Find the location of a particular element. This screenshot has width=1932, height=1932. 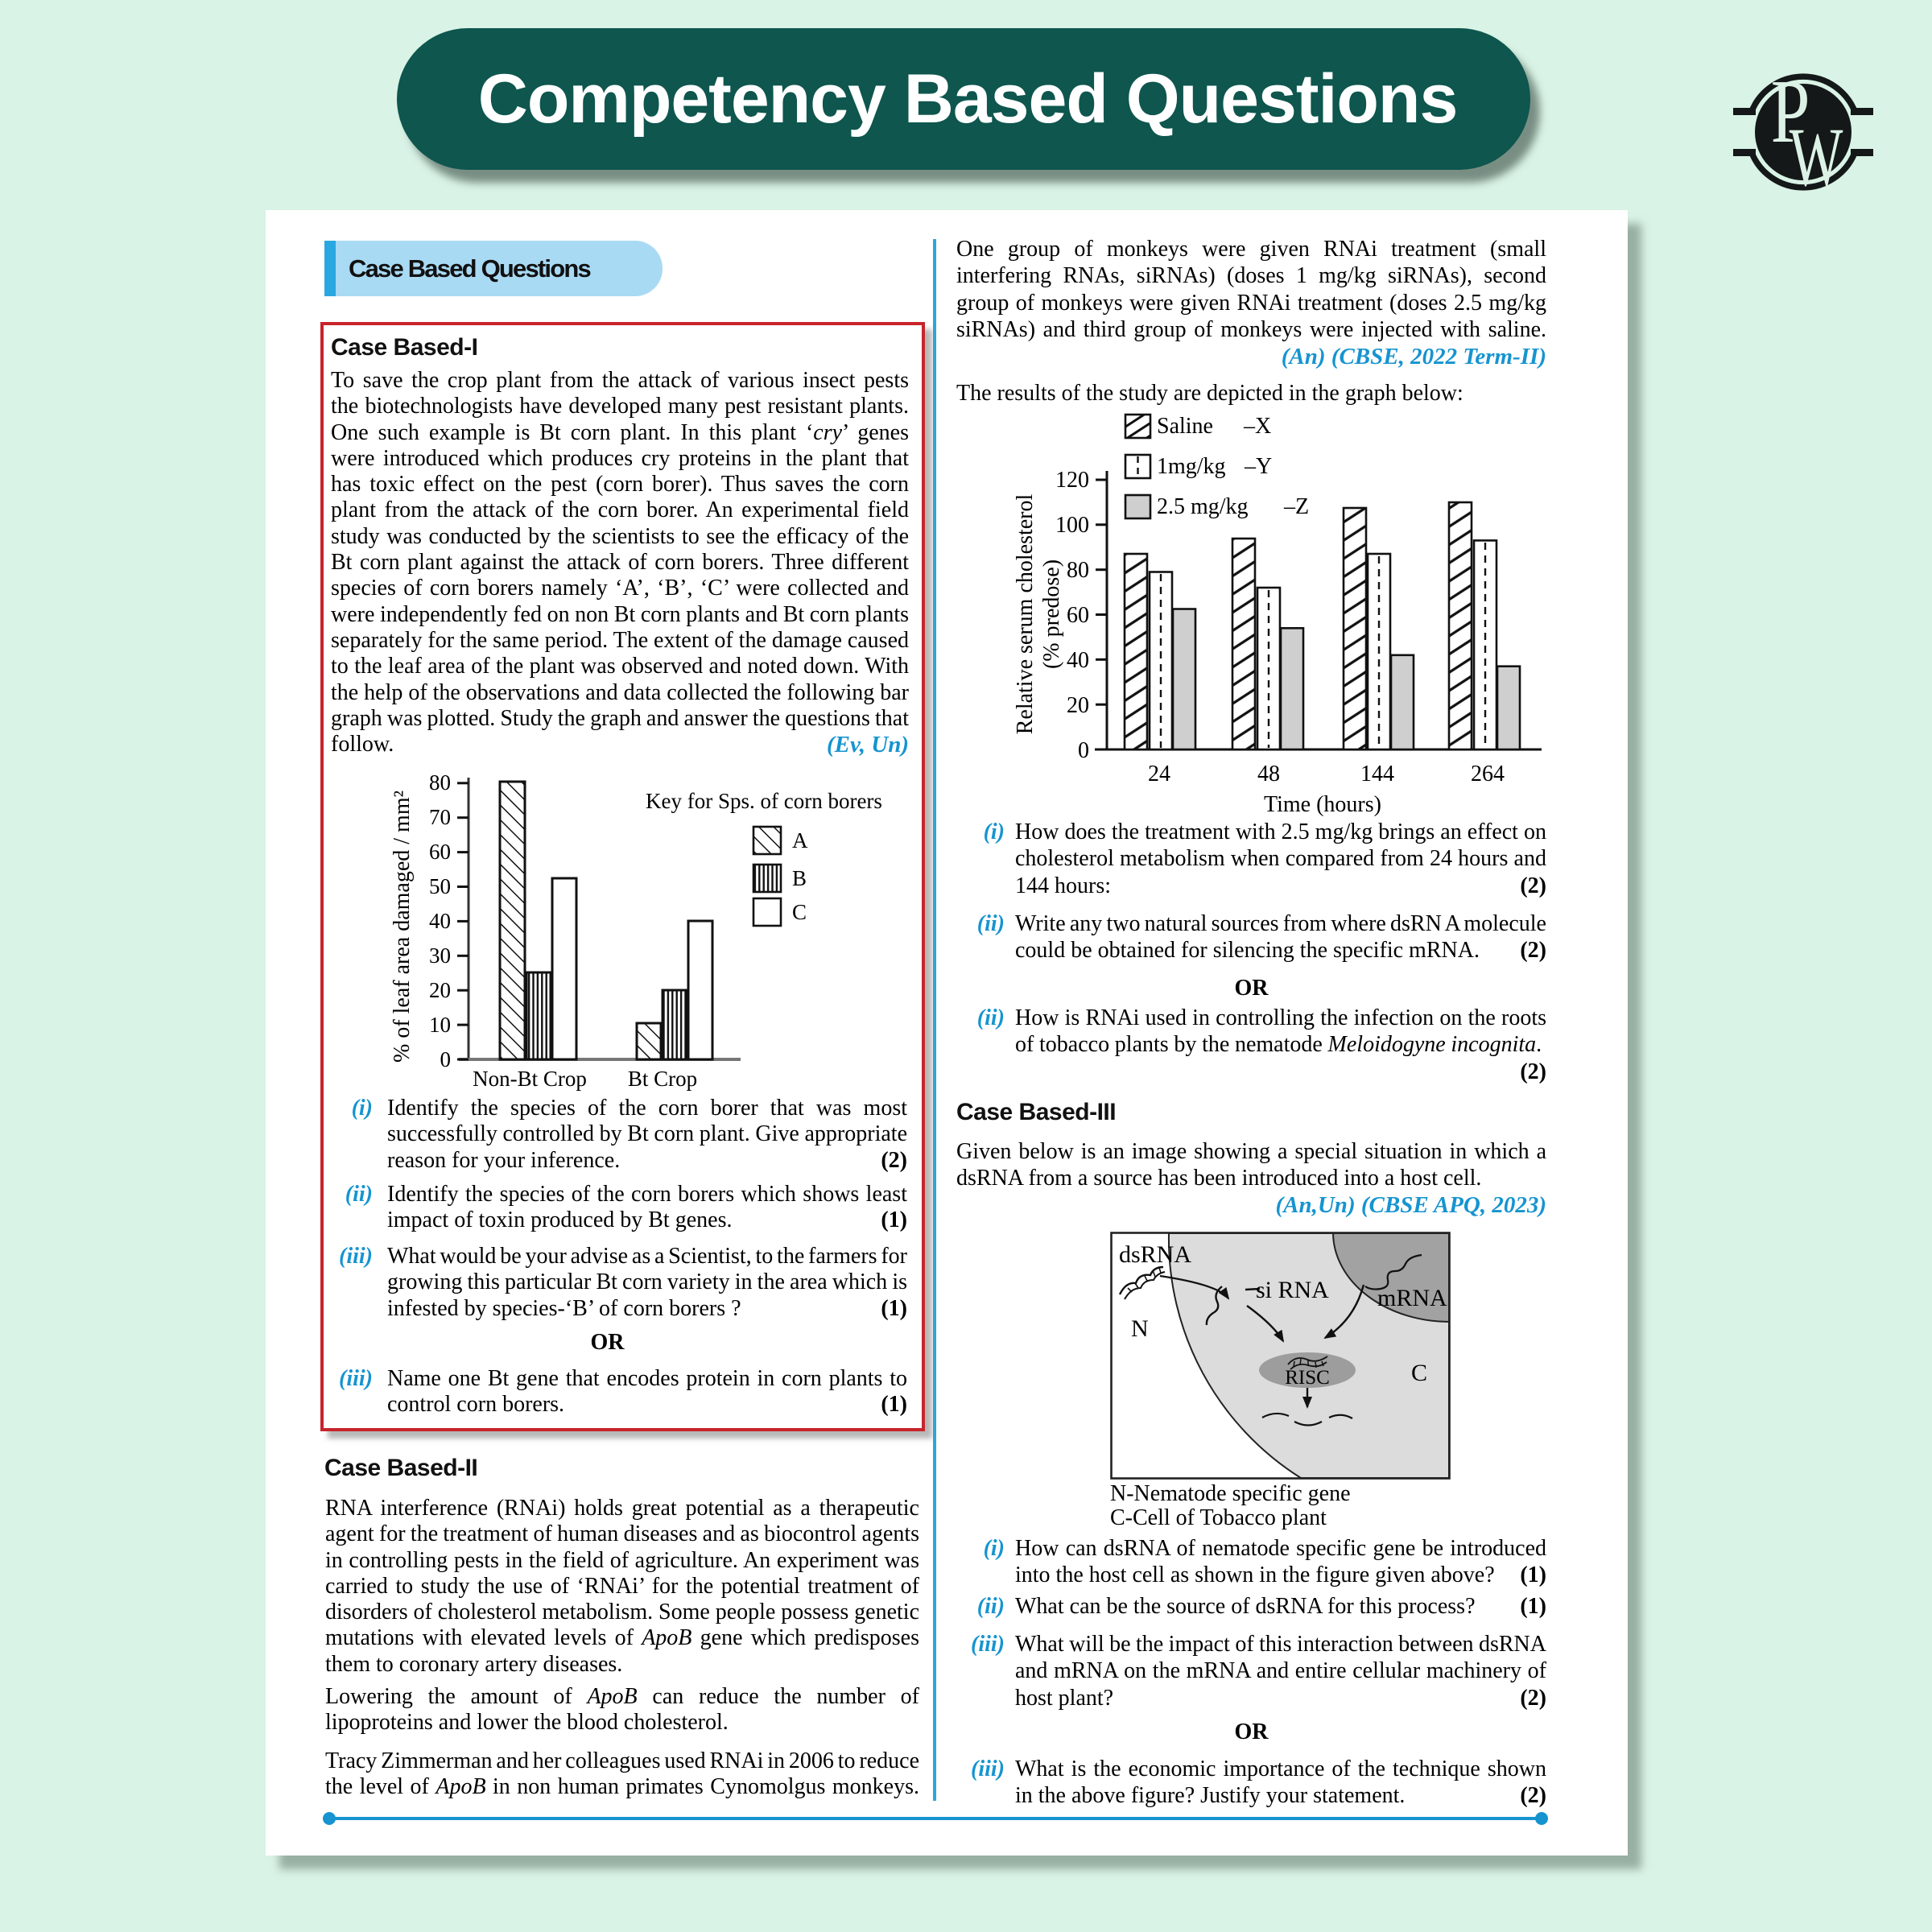

svg-text: 30 is located at coordinates (440, 955).